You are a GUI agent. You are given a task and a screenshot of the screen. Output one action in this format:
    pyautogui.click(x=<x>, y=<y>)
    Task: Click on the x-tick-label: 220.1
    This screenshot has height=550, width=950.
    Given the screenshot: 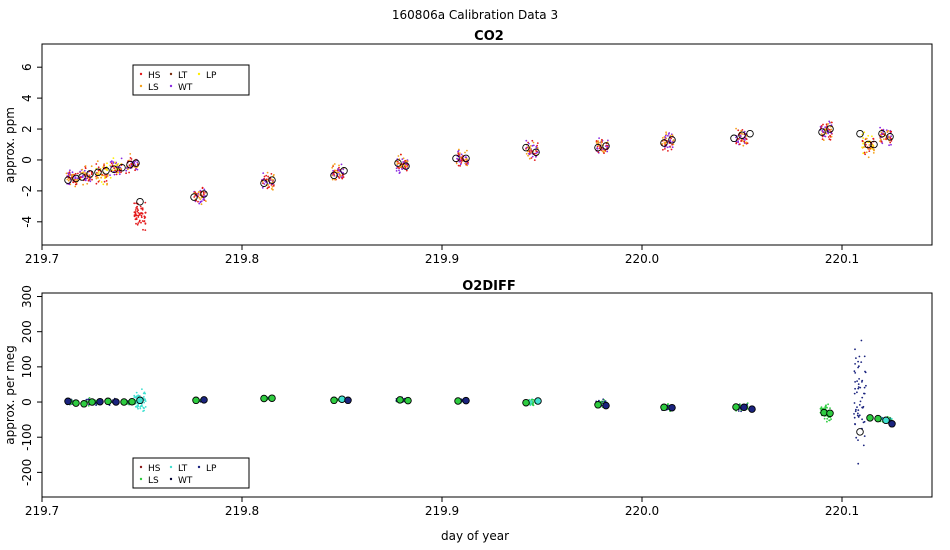 What is the action you would take?
    pyautogui.click(x=842, y=259)
    